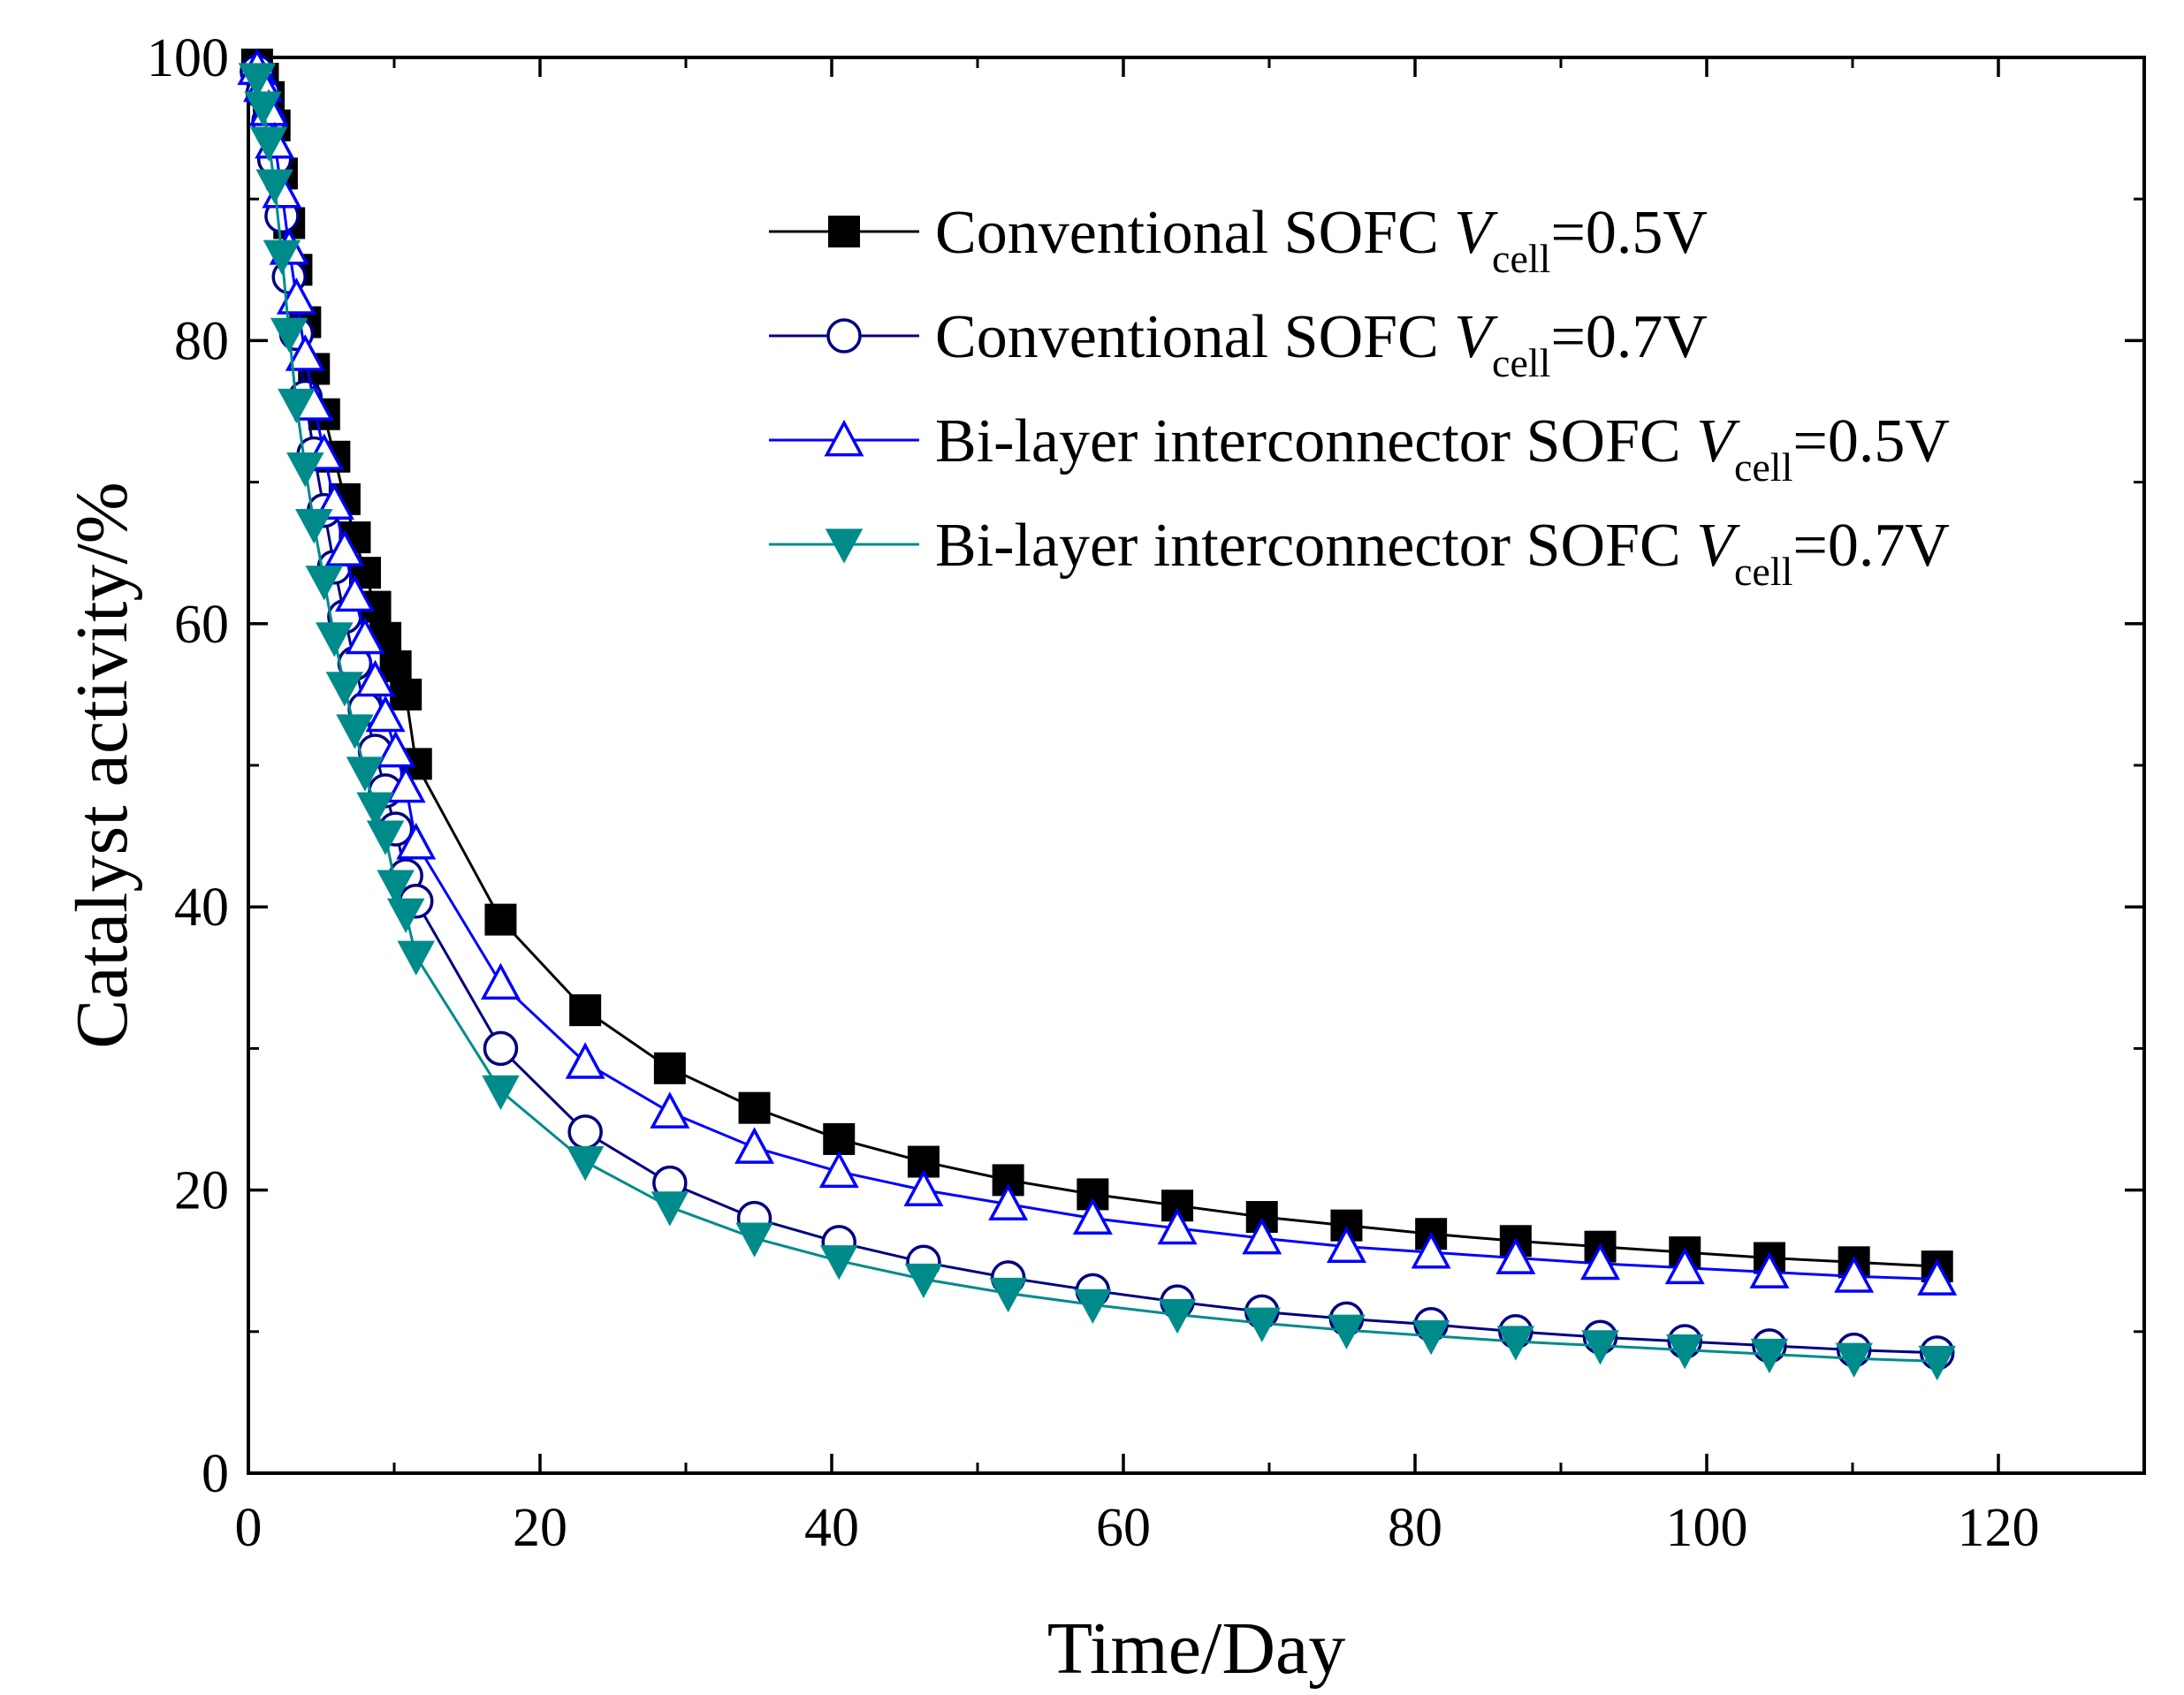 This screenshot has width=2184, height=1695. Describe the element at coordinates (1442, 553) in the screenshot. I see `legend-label: Bi-layer interconnector SOFC Vcell=0.7V` at that location.